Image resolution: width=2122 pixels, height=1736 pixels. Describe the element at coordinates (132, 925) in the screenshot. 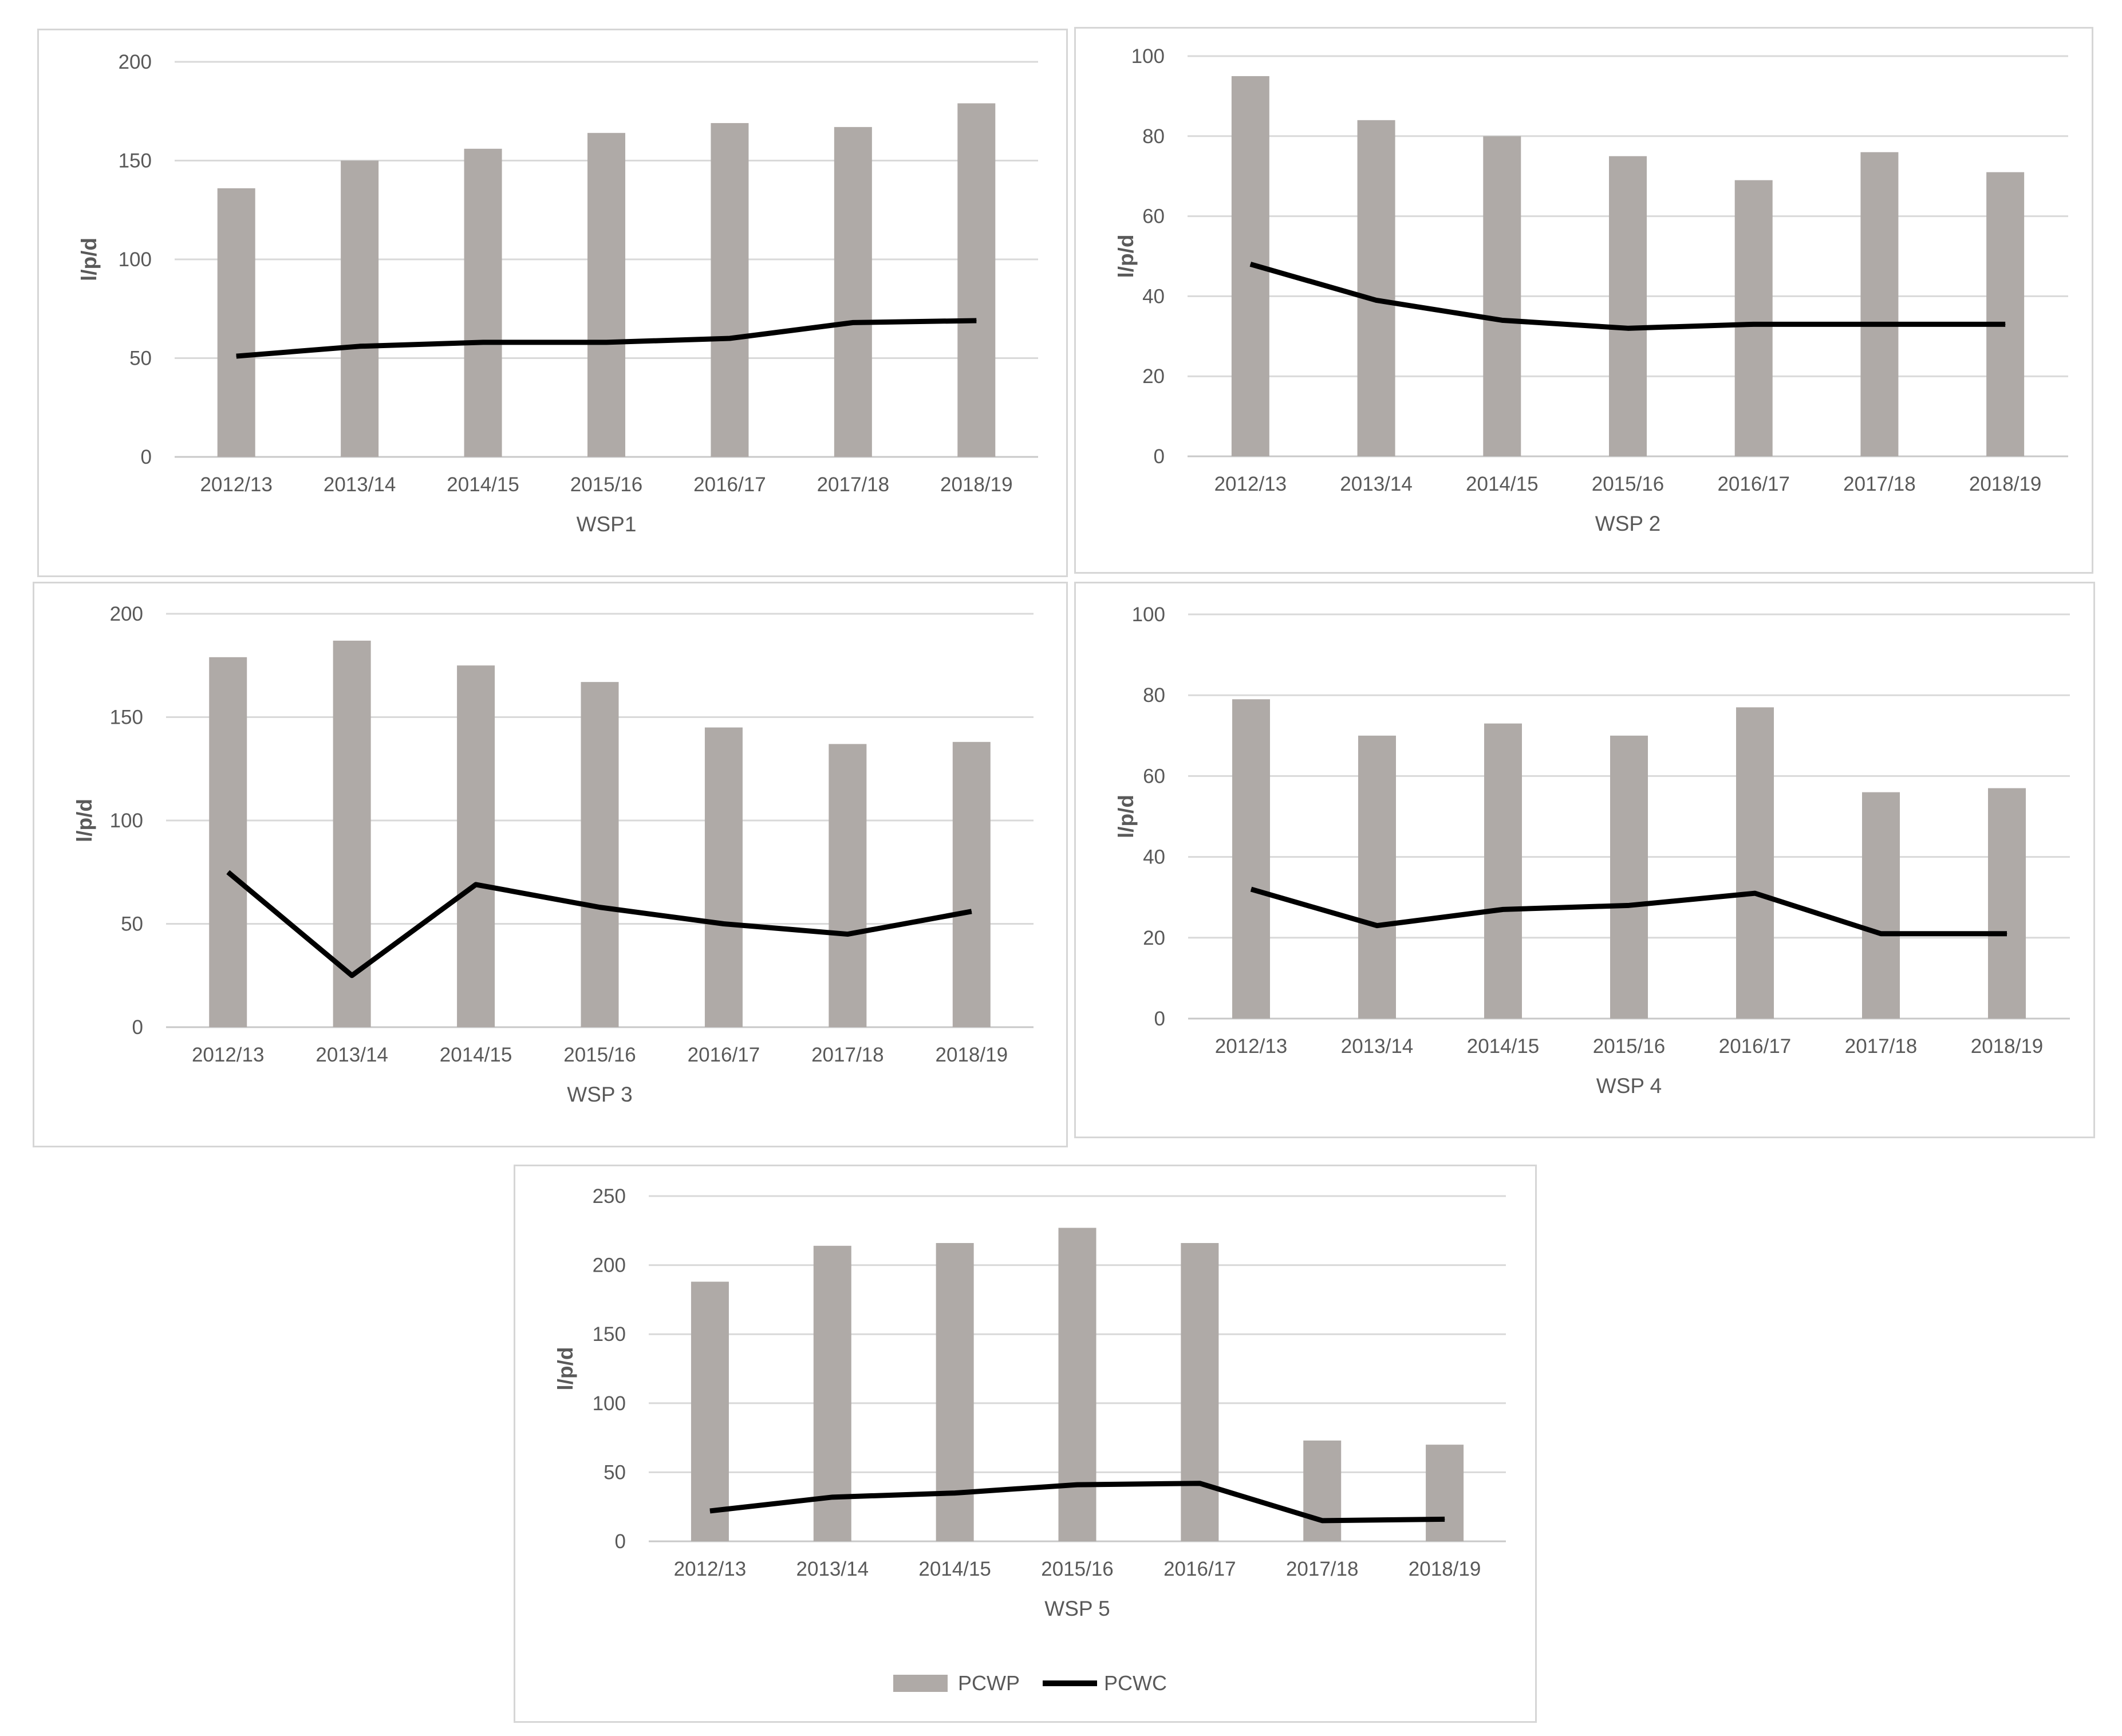

I see `y-tick-label: 50` at that location.